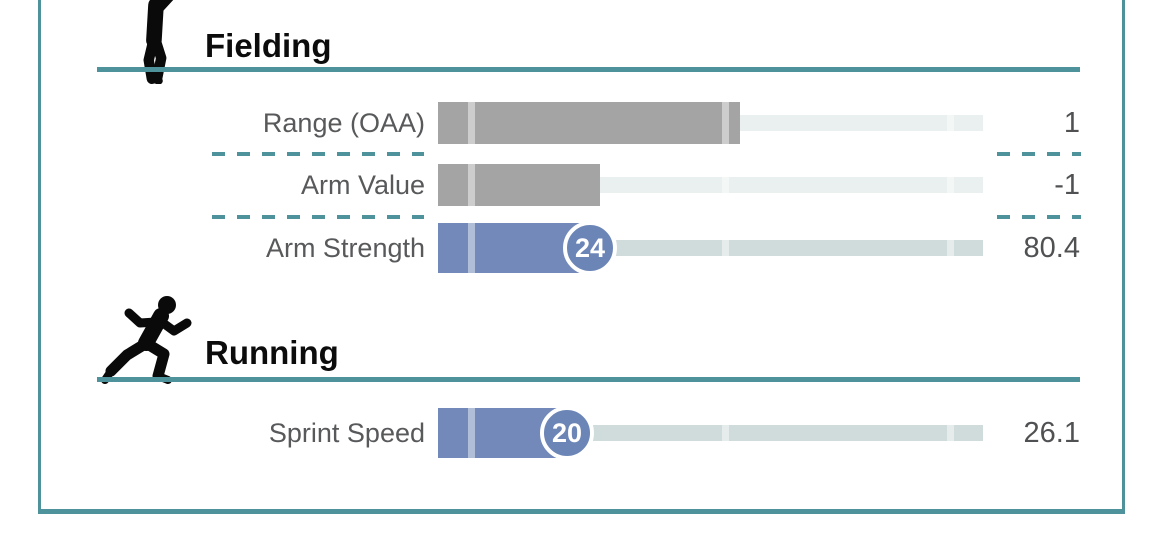 This screenshot has height=539, width=1170. Describe the element at coordinates (1067, 185) in the screenshot. I see `stat-value: -1` at that location.